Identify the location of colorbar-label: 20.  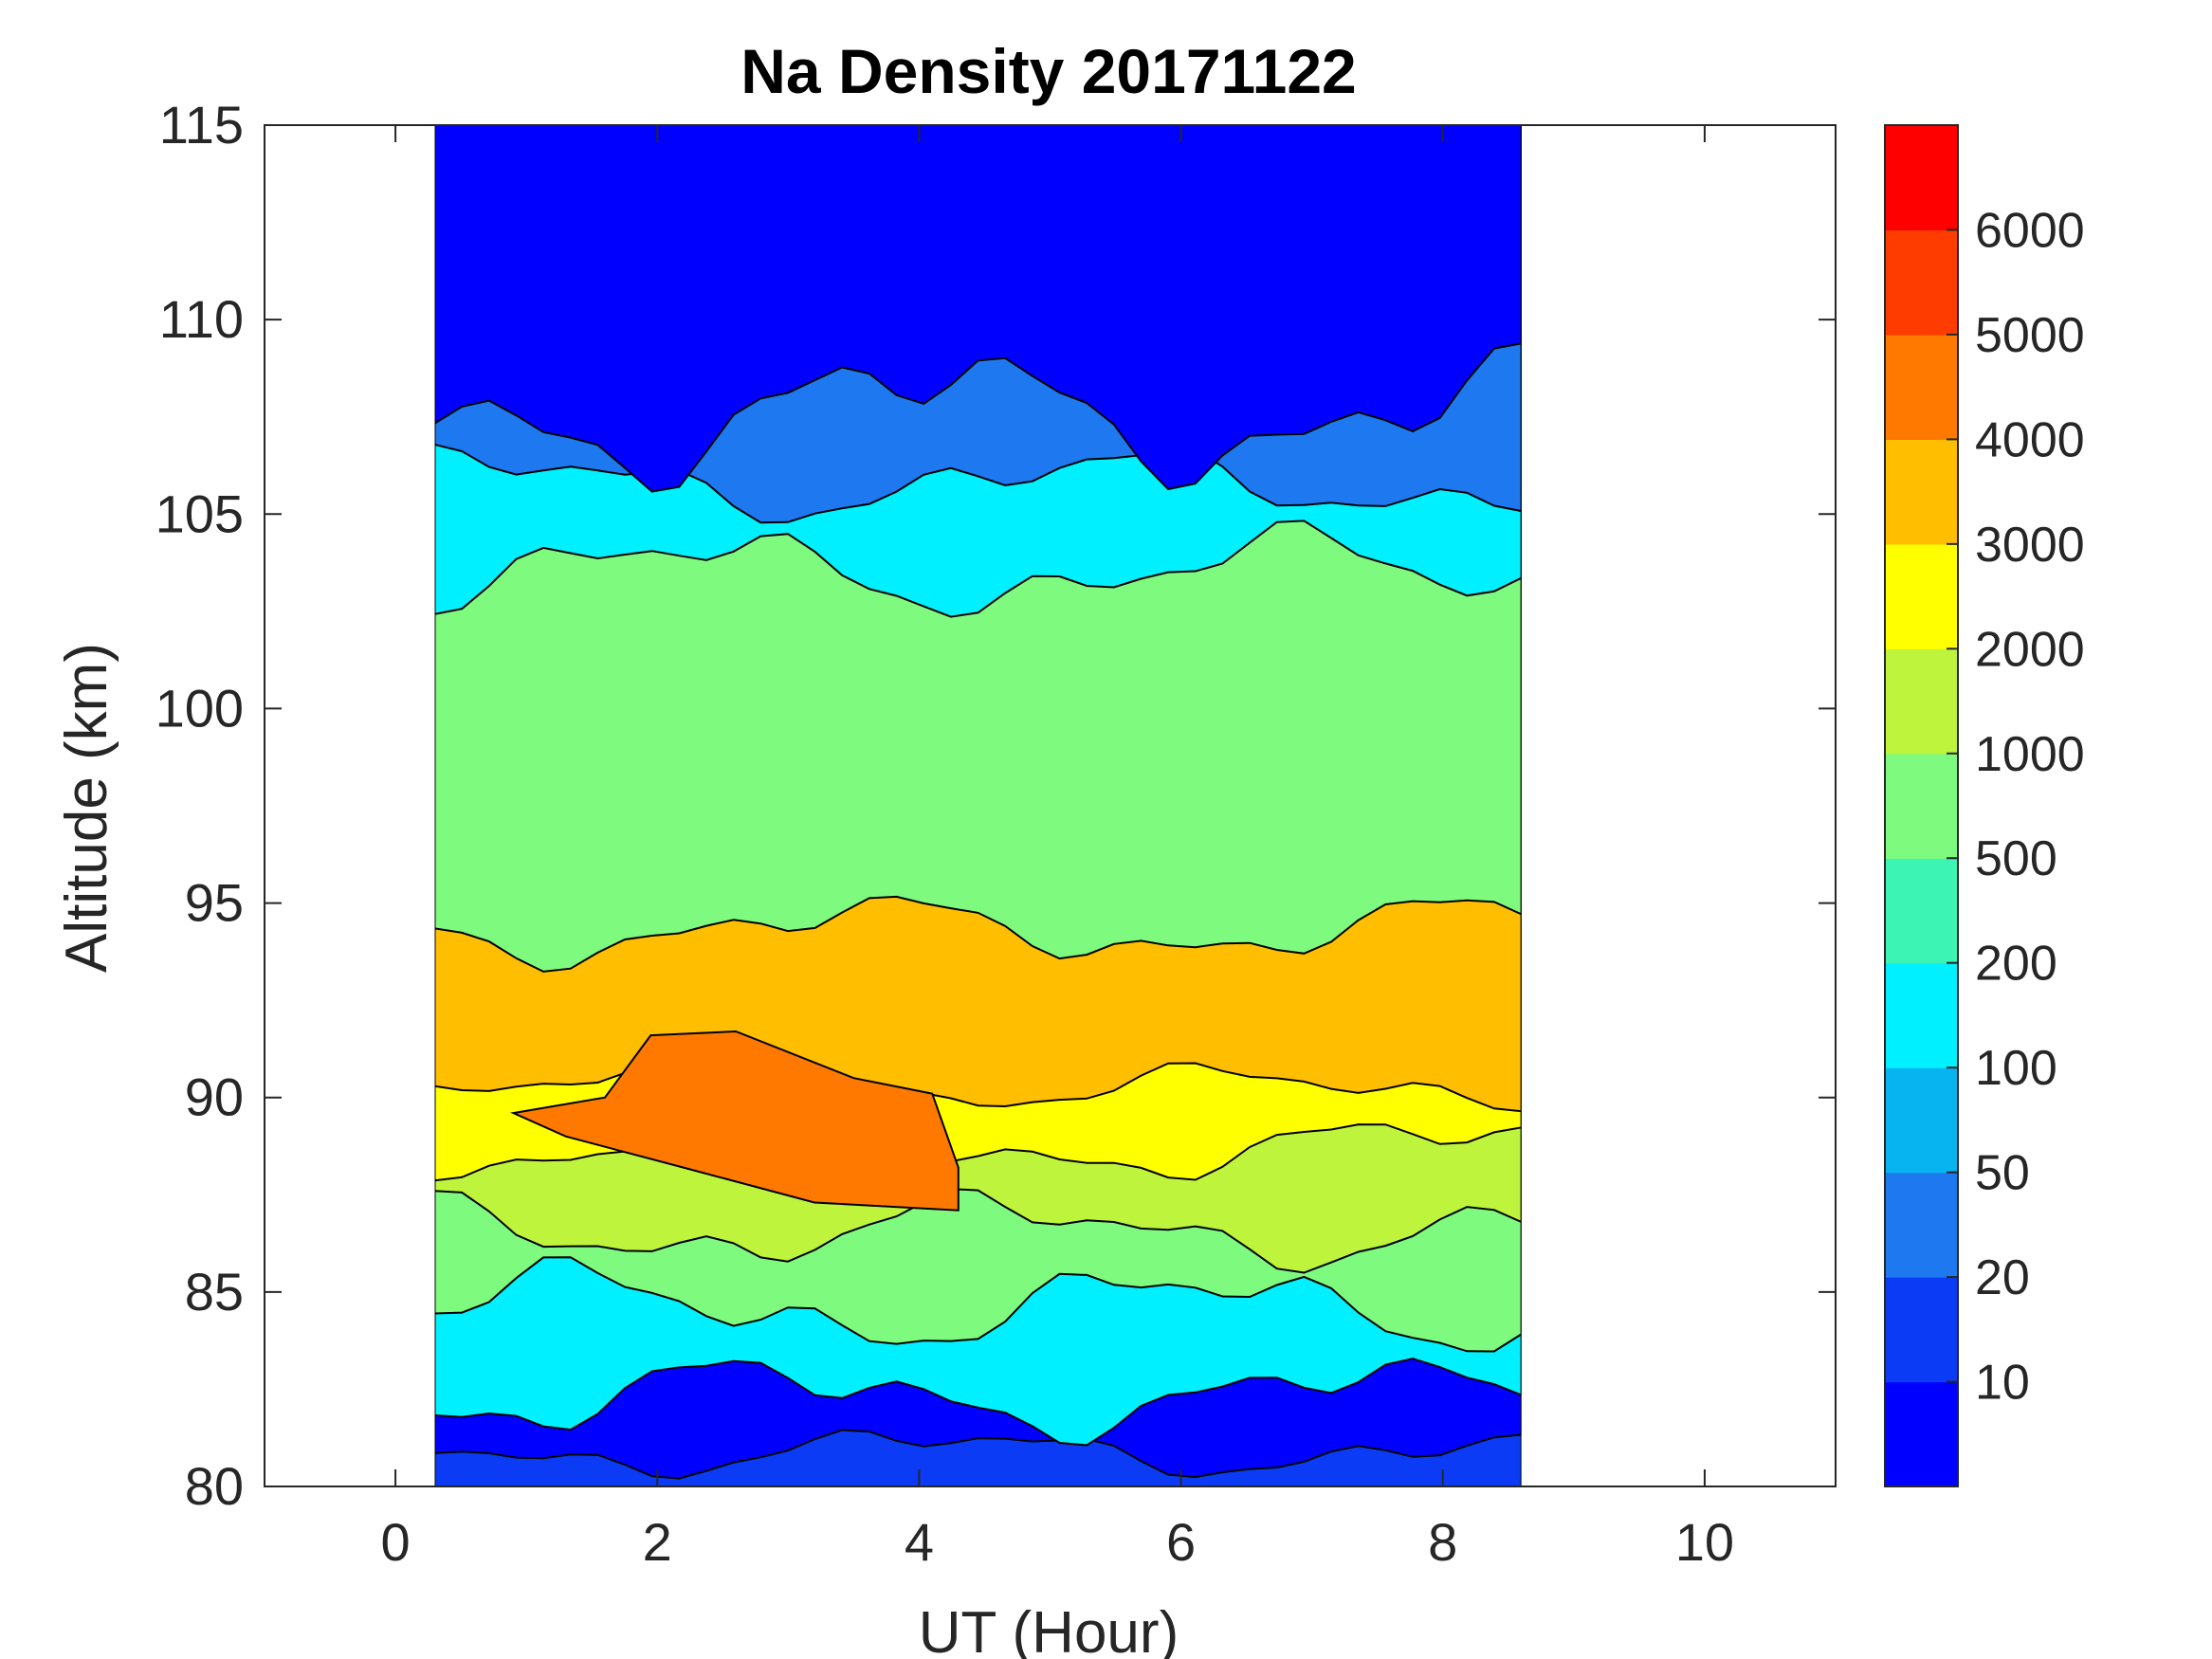
(2003, 1277).